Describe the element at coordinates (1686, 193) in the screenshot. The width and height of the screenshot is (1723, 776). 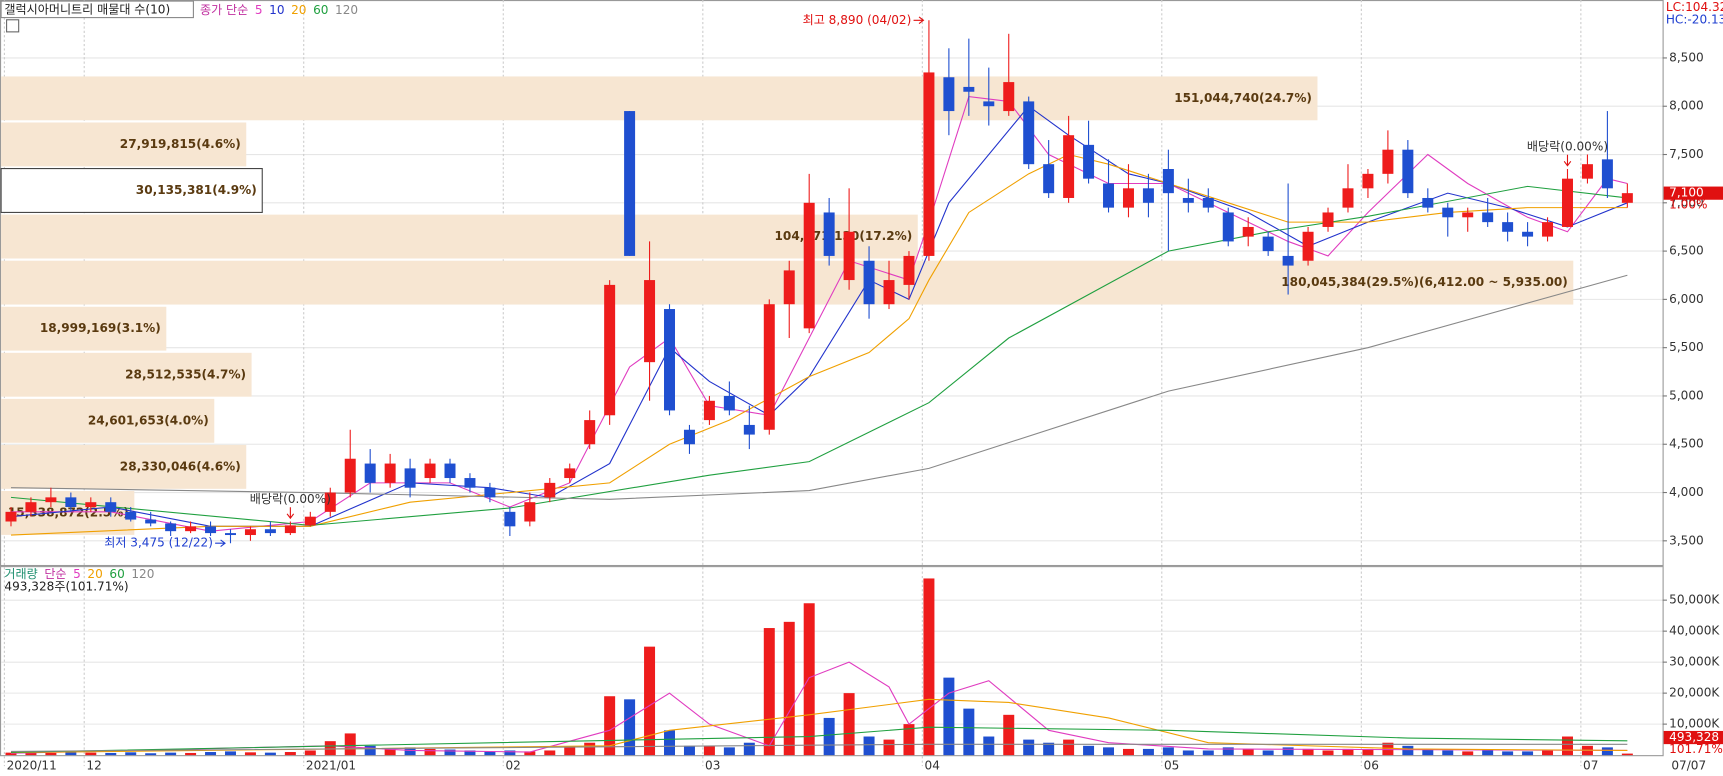
I see `last-price: 7,100` at that location.